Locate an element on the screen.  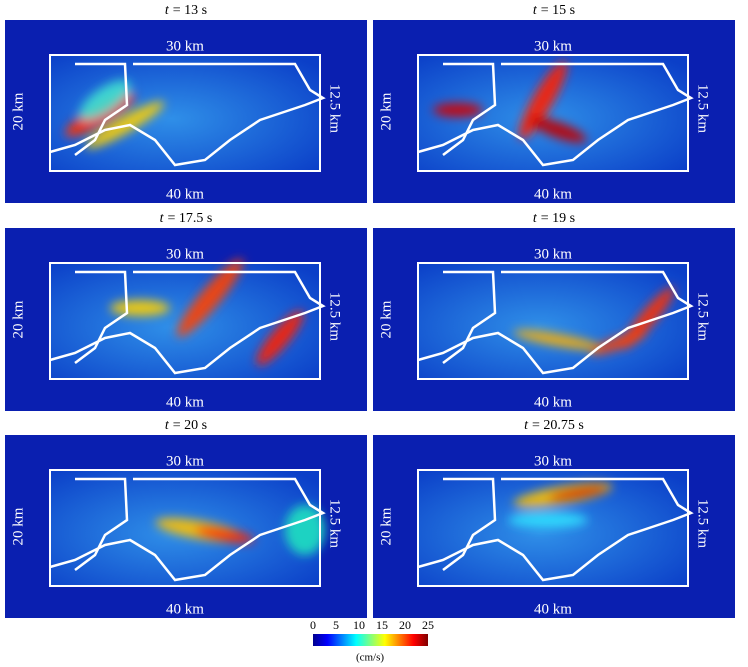
title-rest: = 20.75 s is located at coordinates (558, 425).